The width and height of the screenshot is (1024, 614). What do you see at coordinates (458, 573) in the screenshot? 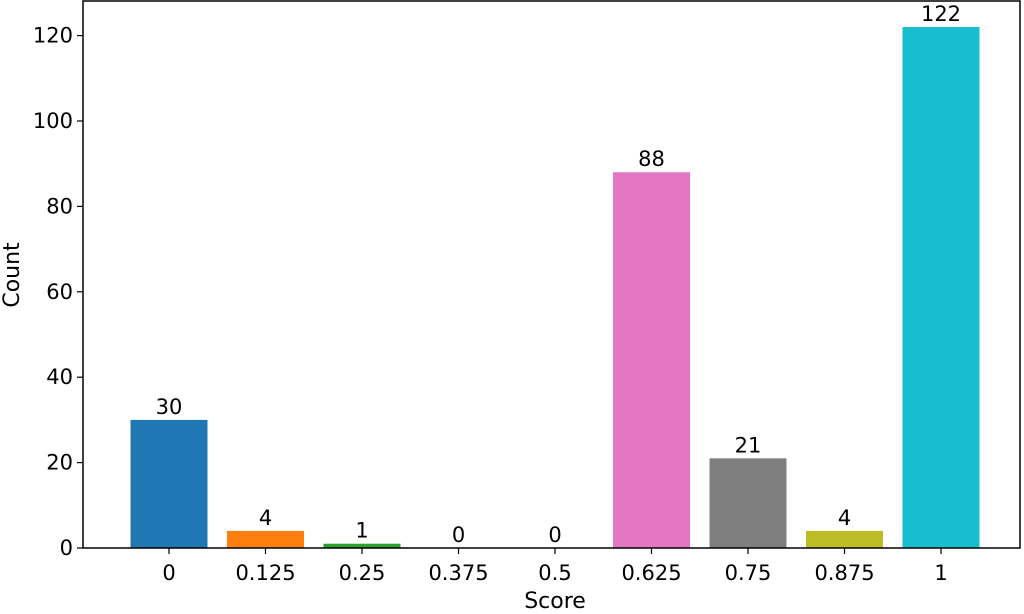
I see `x-tick-label-0.375: 0.375` at bounding box center [458, 573].